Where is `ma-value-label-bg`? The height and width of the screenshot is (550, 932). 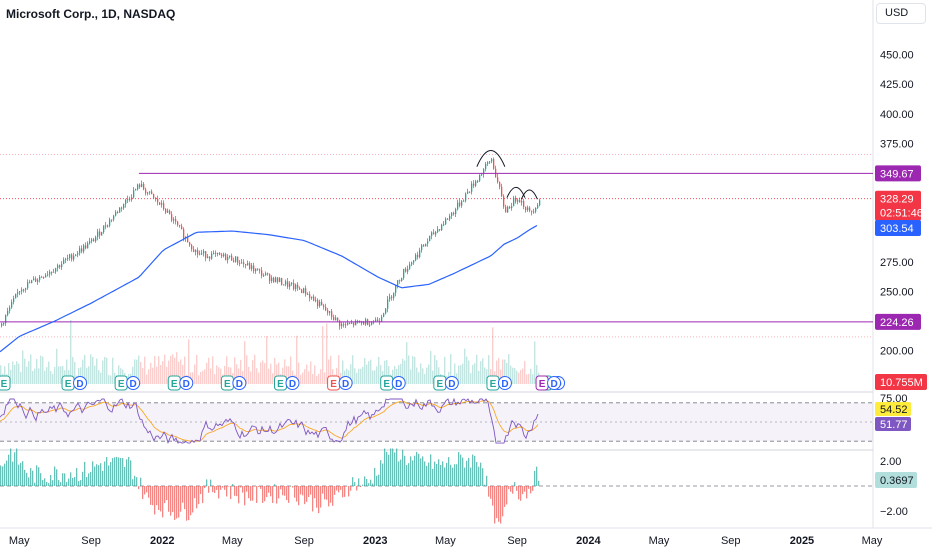 ma-value-label-bg is located at coordinates (898, 228).